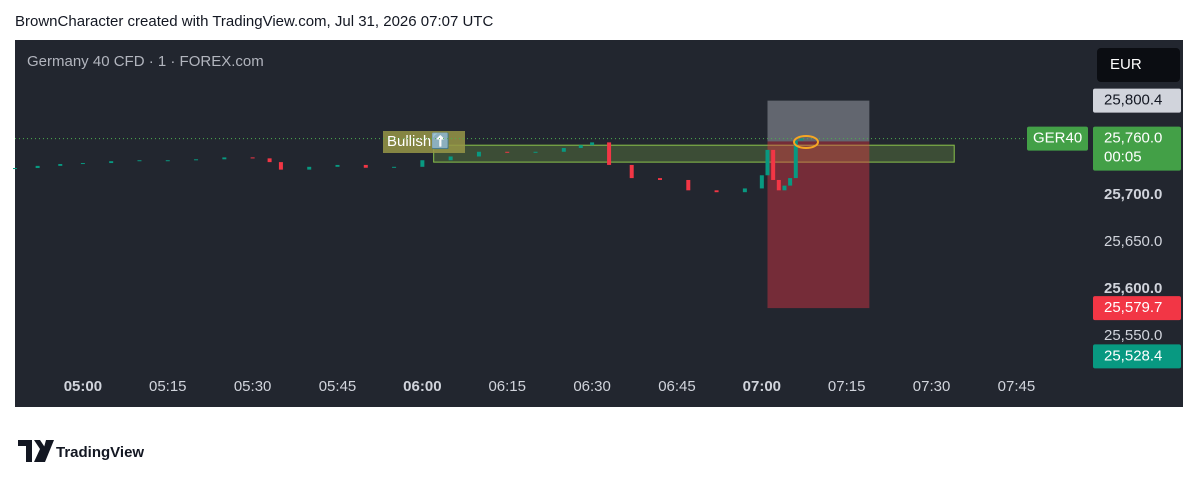 The height and width of the screenshot is (501, 1200). I want to click on y-tick-label: 25,650.0, so click(1133, 241).